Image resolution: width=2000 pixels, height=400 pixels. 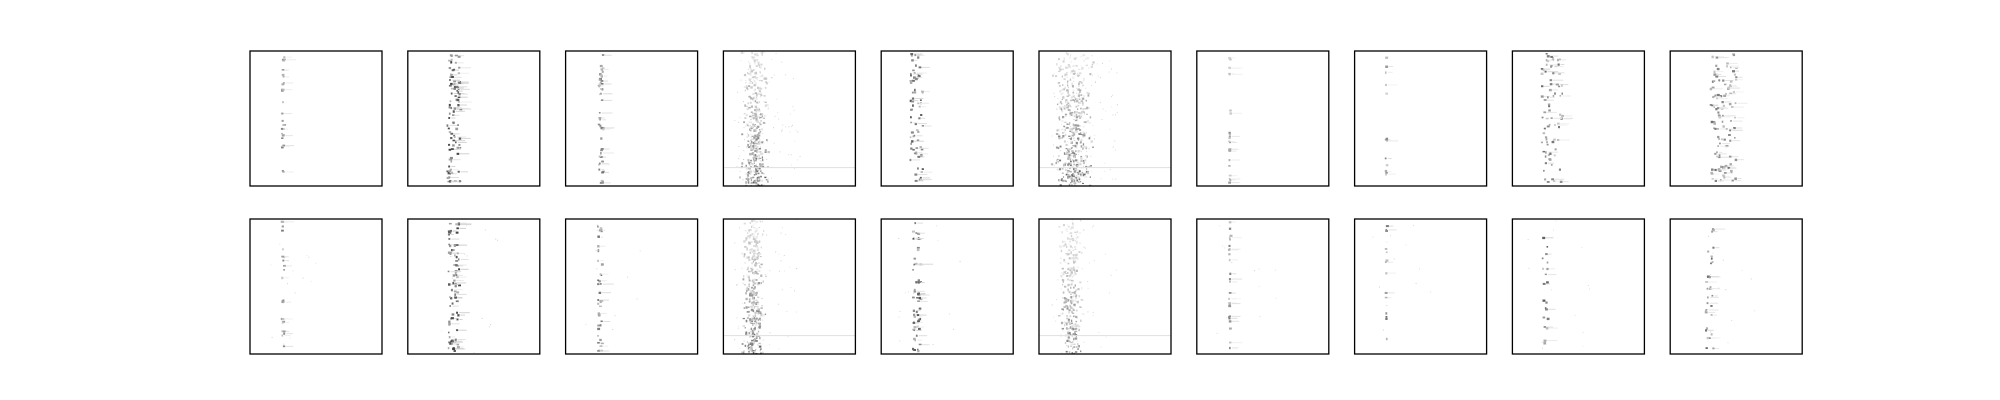 I want to click on panel-r1-c6, so click(x=1263, y=286).